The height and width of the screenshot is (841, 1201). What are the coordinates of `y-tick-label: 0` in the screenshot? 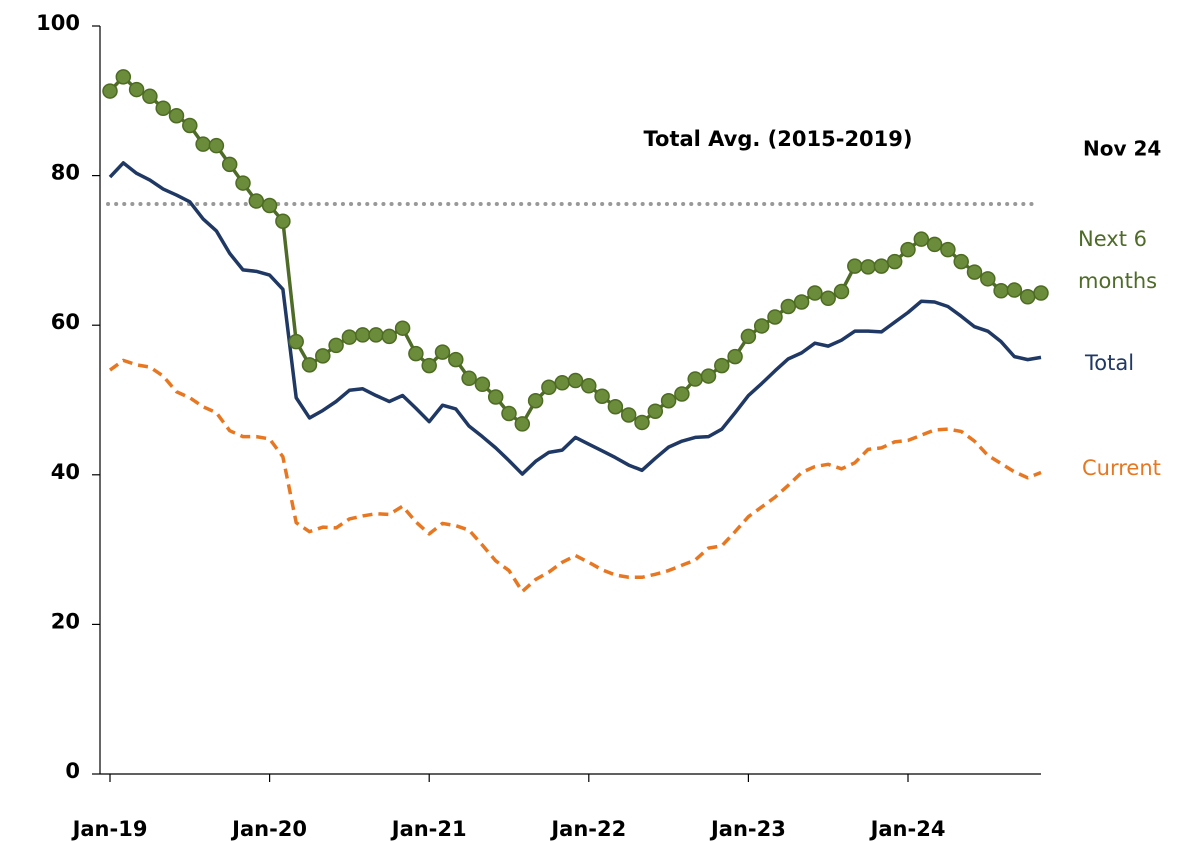 It's located at (72, 771).